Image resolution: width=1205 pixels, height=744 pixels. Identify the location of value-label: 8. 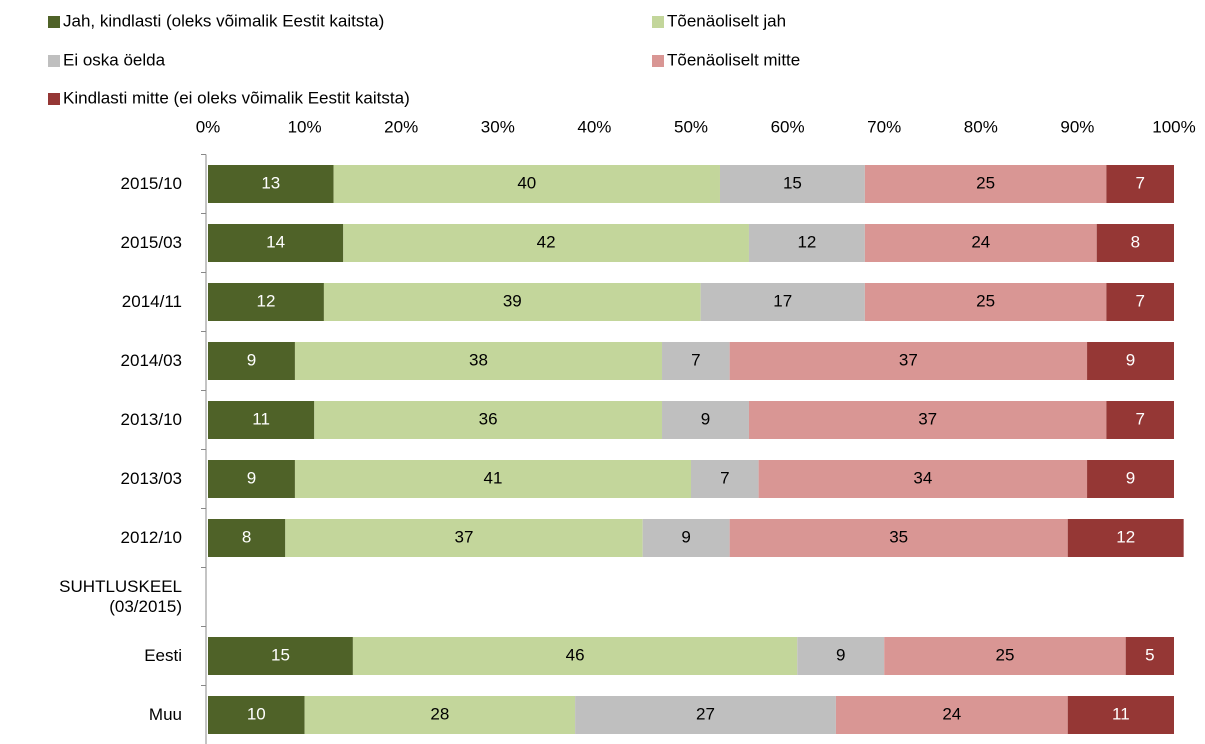
(1135, 241).